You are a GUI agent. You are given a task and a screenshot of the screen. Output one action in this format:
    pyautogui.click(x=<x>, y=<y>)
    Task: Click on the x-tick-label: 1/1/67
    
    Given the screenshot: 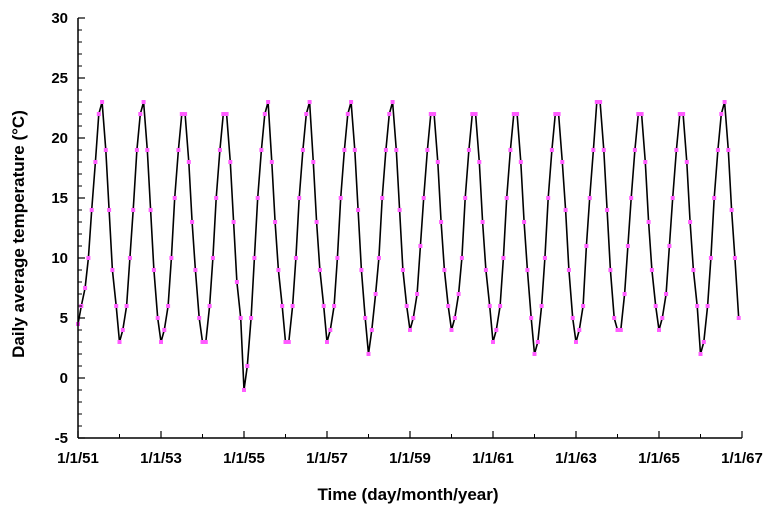 What is the action you would take?
    pyautogui.click(x=742, y=458)
    